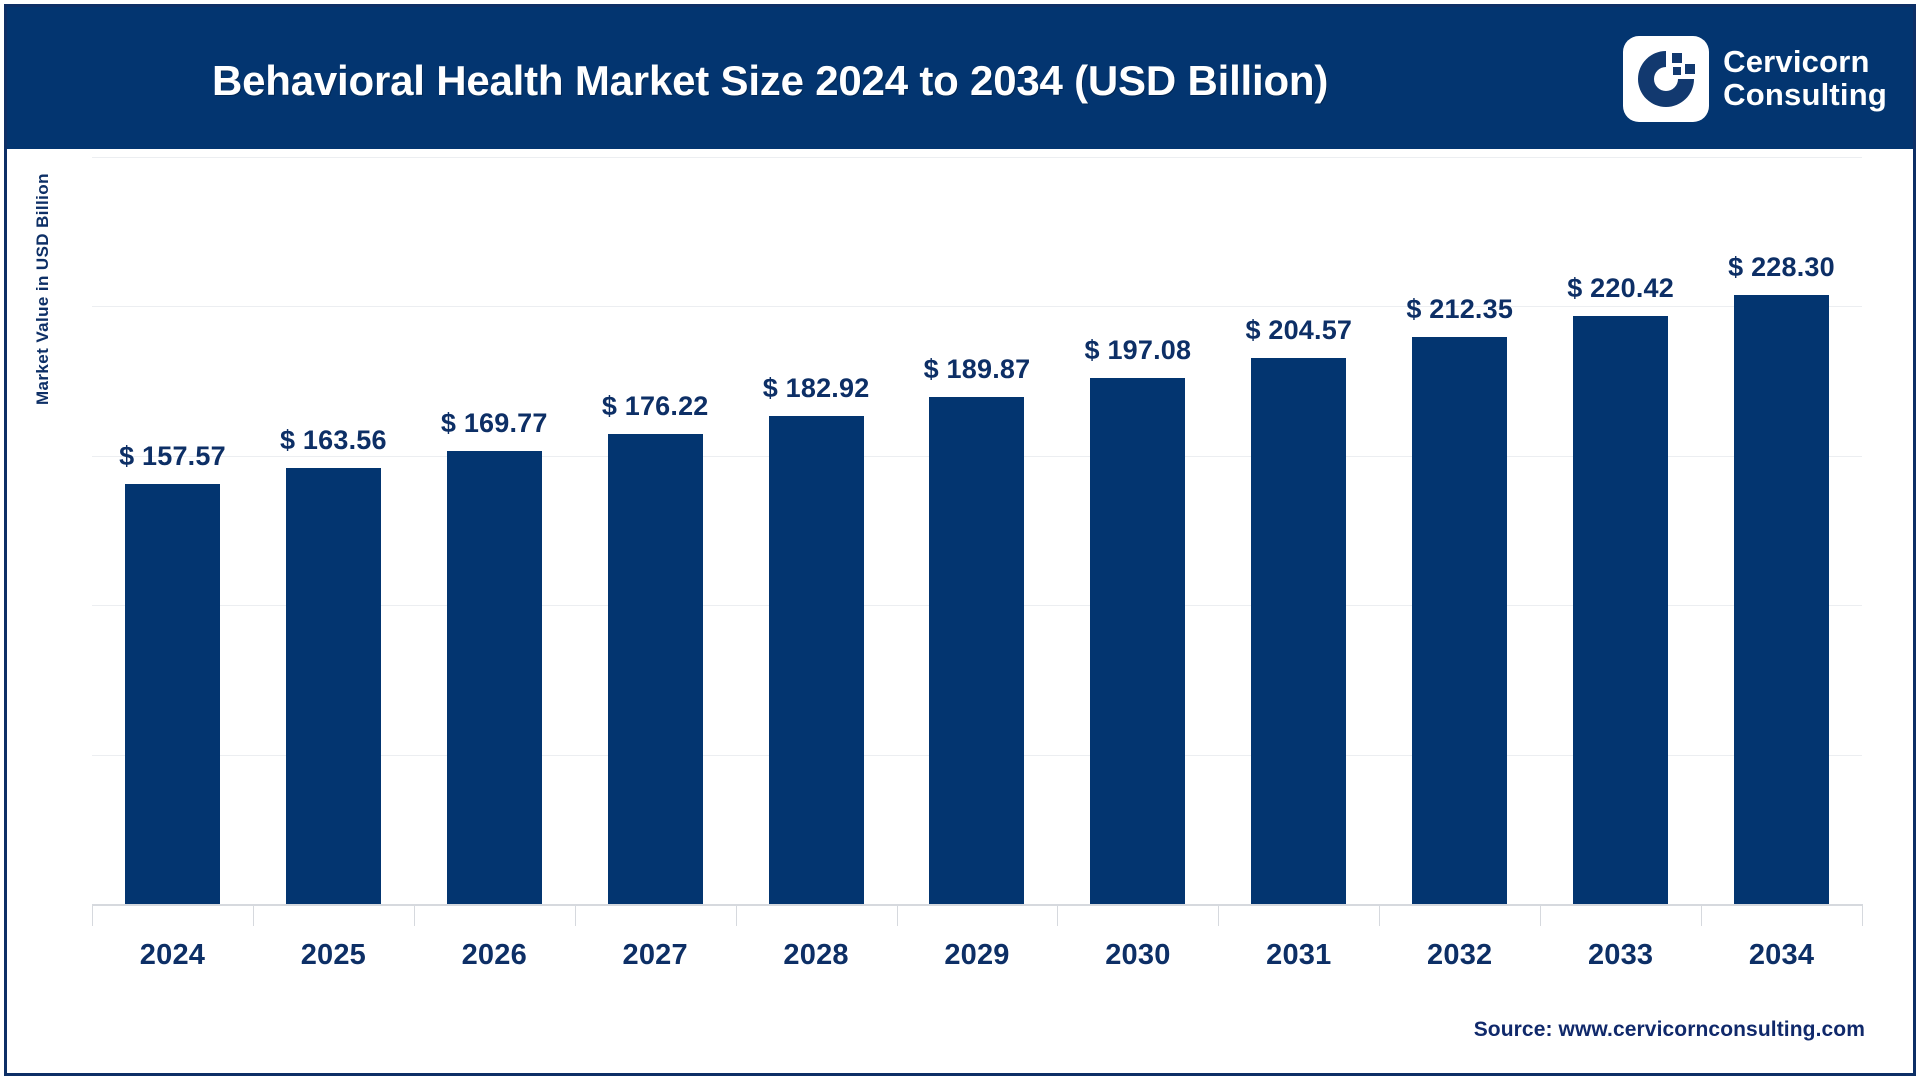 This screenshot has height=1080, width=1920. I want to click on x-axis-label: 2030, so click(1138, 955).